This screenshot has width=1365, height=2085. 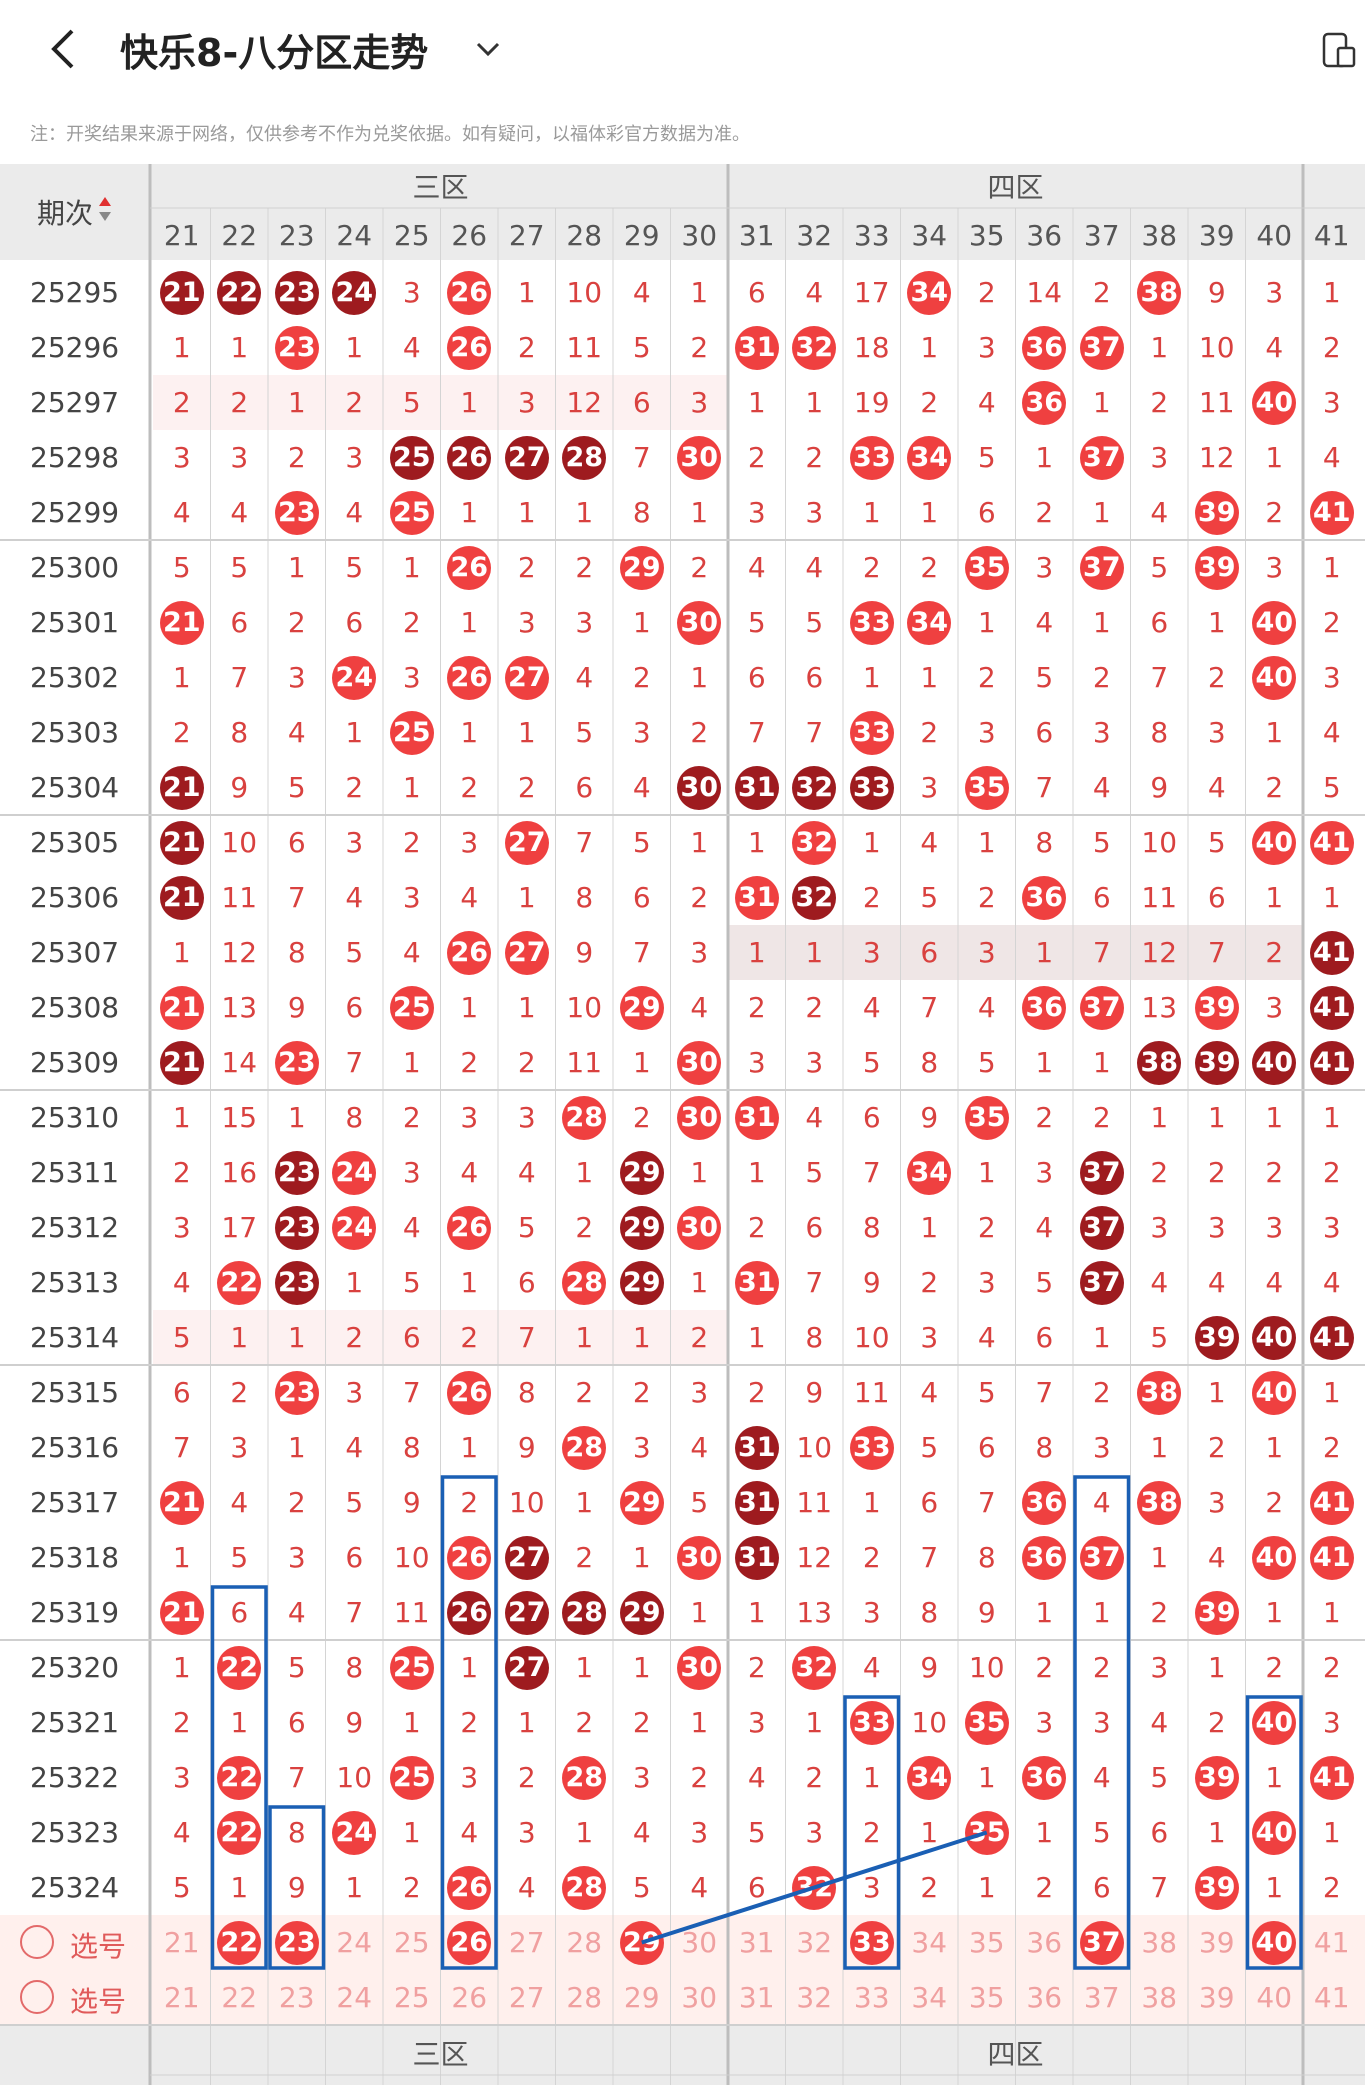 What do you see at coordinates (75, 292) in the screenshot?
I see `period-cell: 25295` at bounding box center [75, 292].